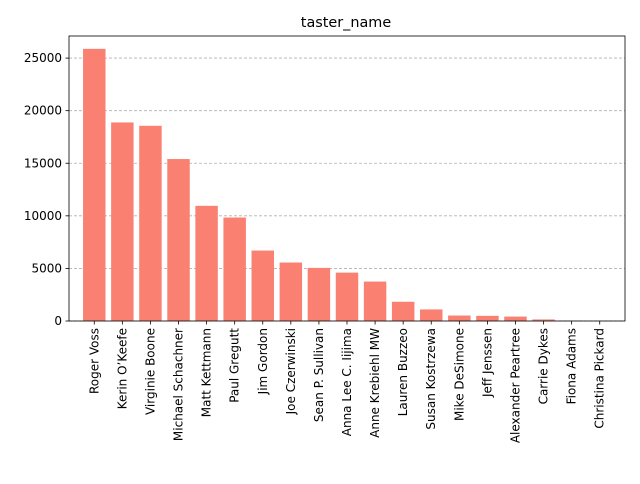 Image resolution: width=640 pixels, height=484 pixels. Describe the element at coordinates (263, 361) in the screenshot. I see `x-tick-label: Jim Gordon` at that location.